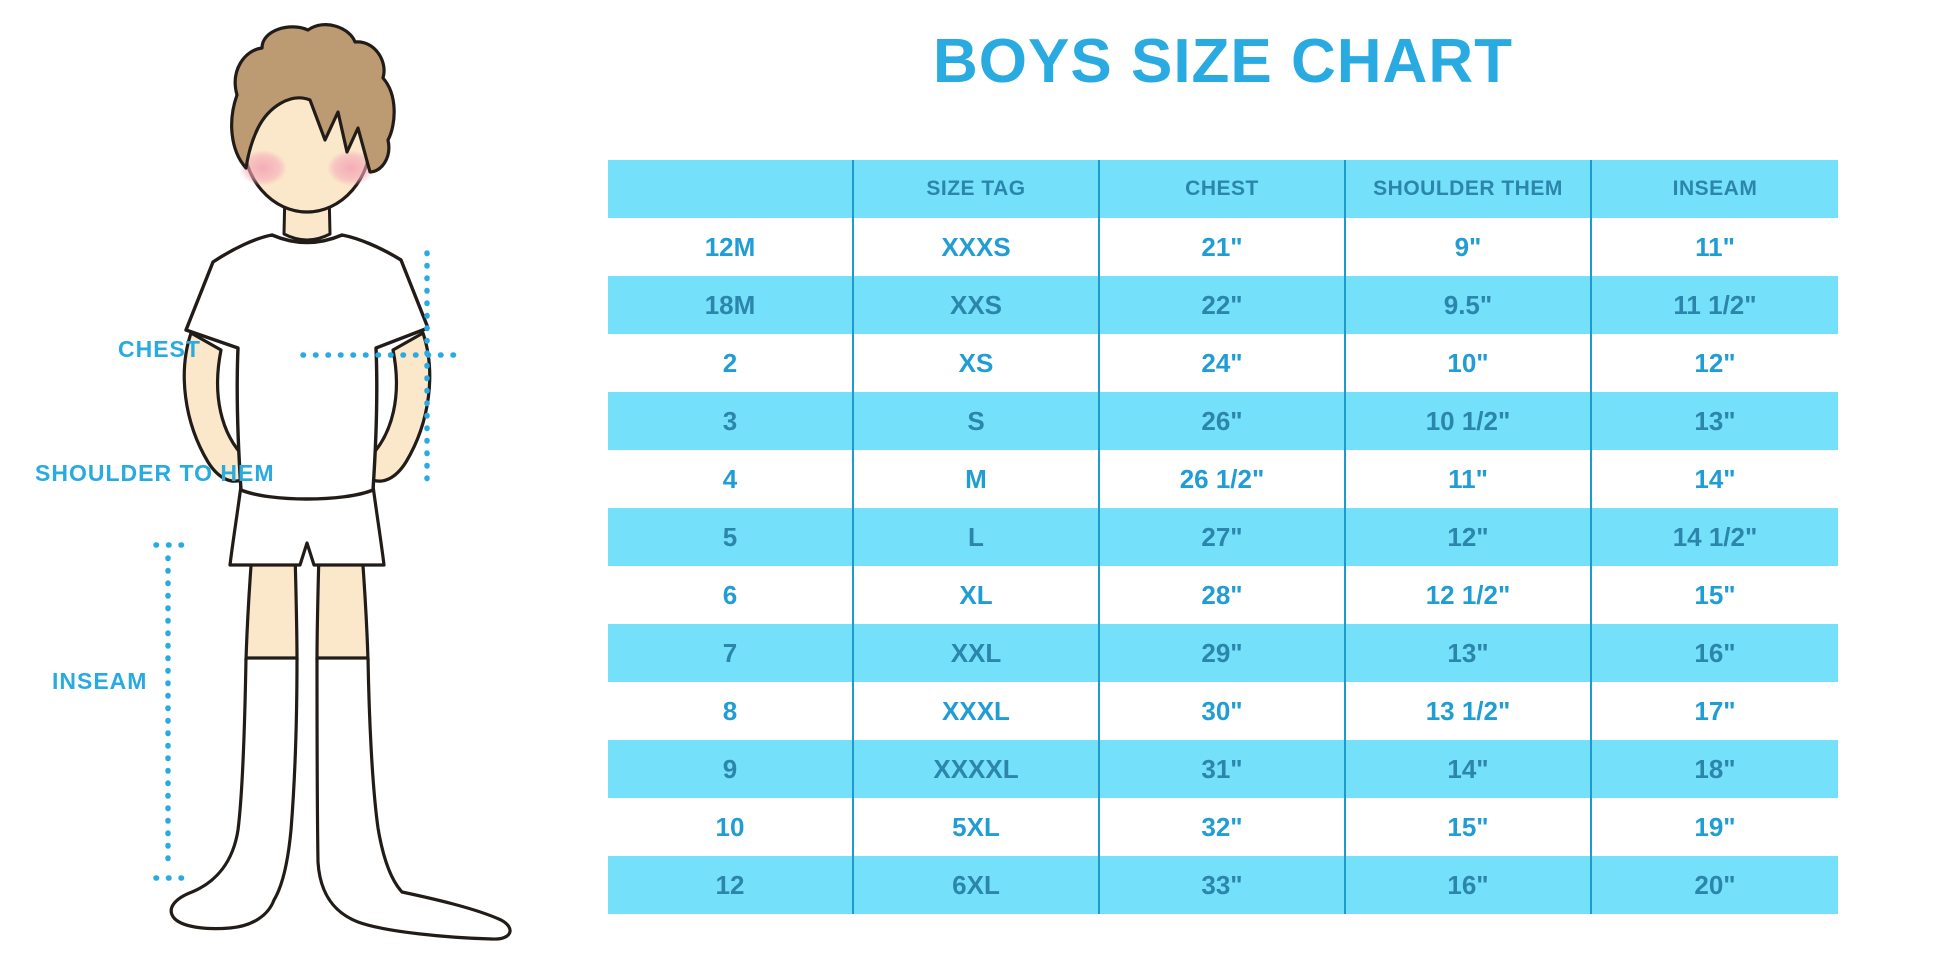  I want to click on t-shirt, so click(307, 367).